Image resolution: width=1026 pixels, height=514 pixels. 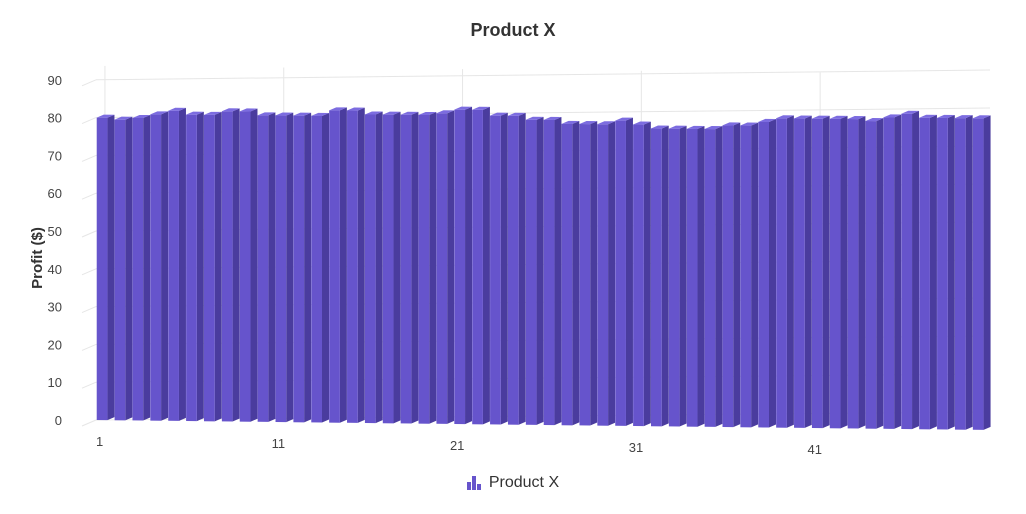 What do you see at coordinates (636, 447) in the screenshot?
I see `x-tick-label: 31` at bounding box center [636, 447].